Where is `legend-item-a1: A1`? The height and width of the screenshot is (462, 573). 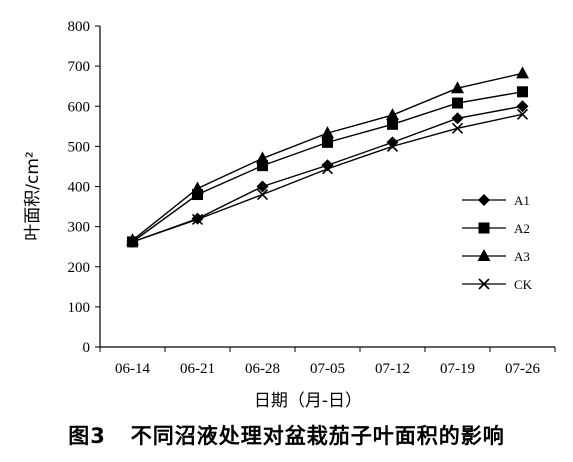
legend-item-a1: A1 is located at coordinates (496, 200).